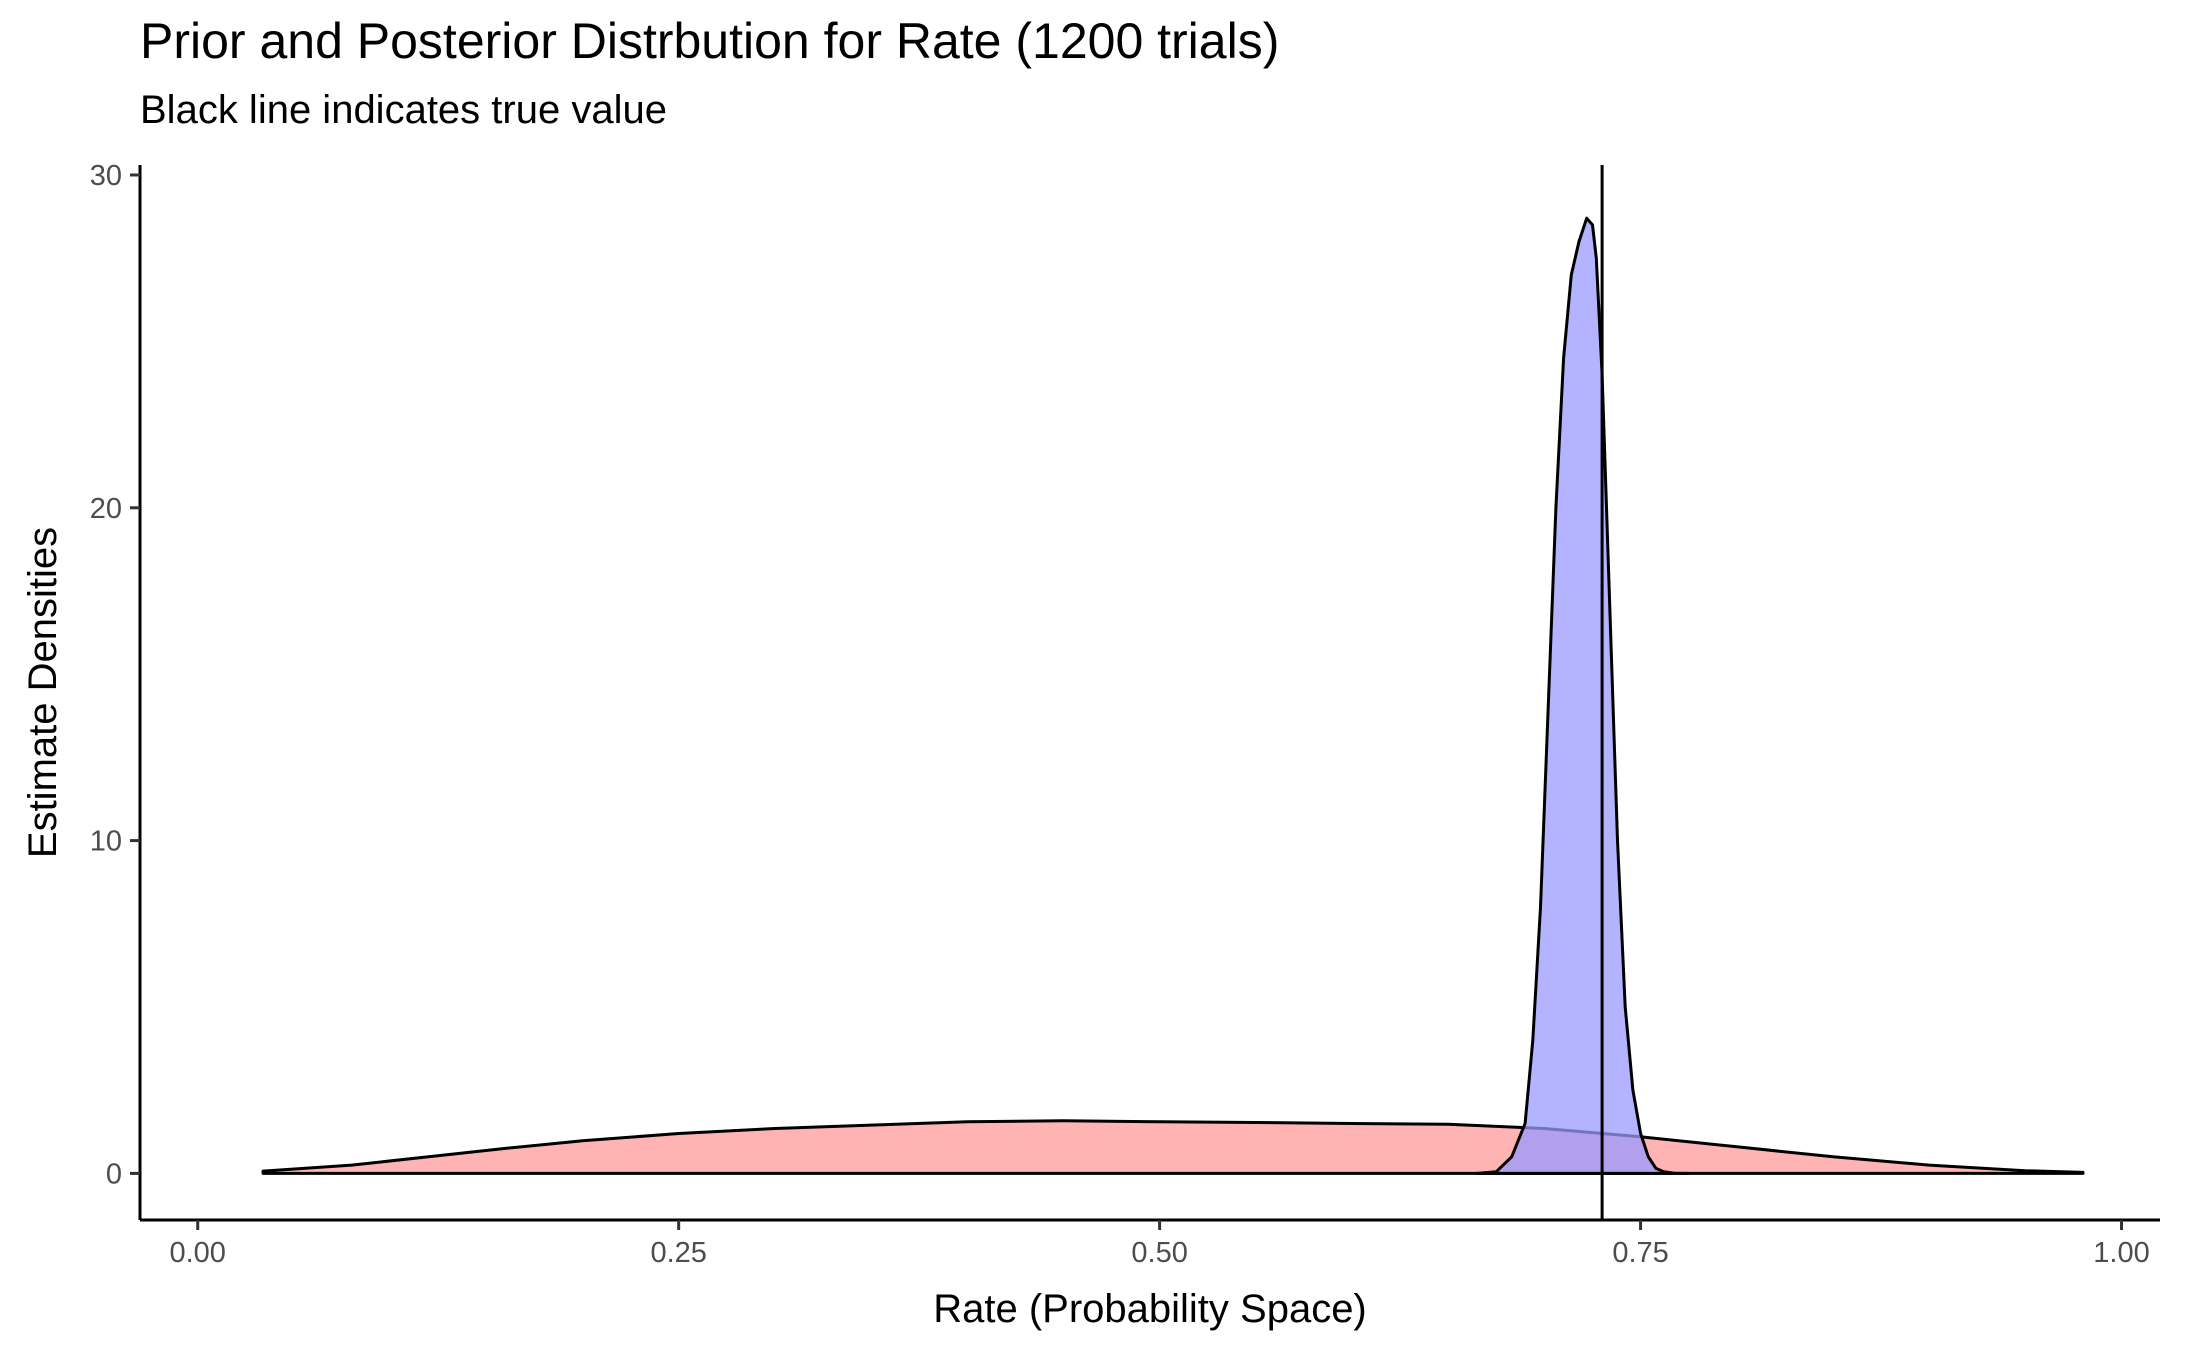  Describe the element at coordinates (403, 110) in the screenshot. I see `chart-subtitle: Black line indicates true value` at that location.